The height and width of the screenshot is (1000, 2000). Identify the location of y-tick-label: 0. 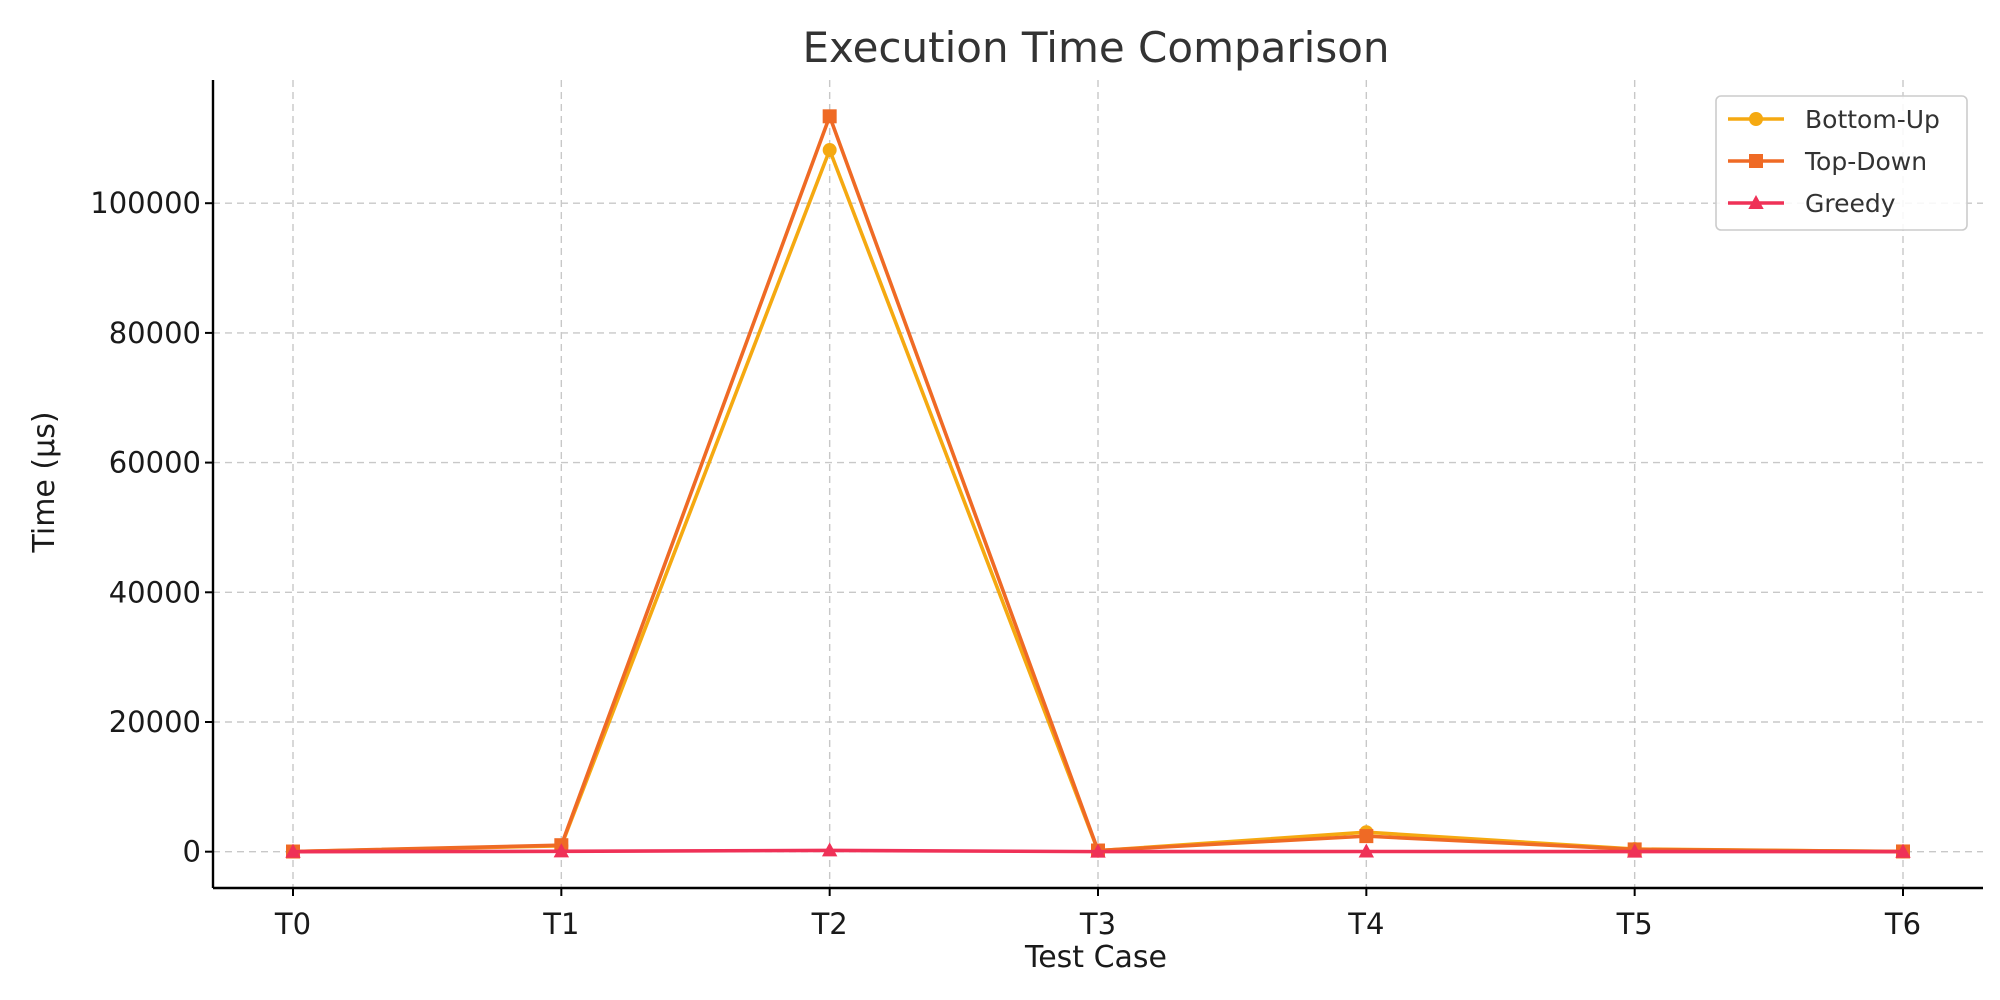
(192, 852).